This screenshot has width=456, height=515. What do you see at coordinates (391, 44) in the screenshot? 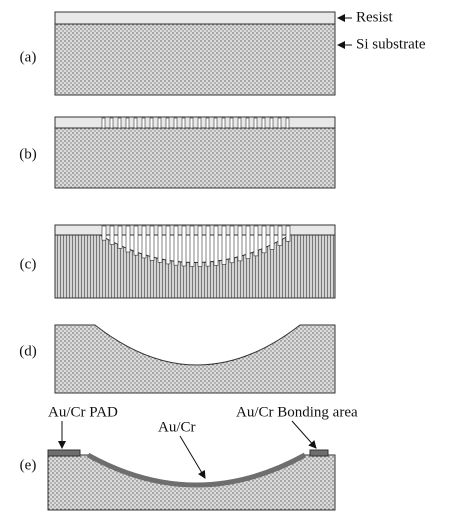
I see `substrate-label: Si substrate` at bounding box center [391, 44].